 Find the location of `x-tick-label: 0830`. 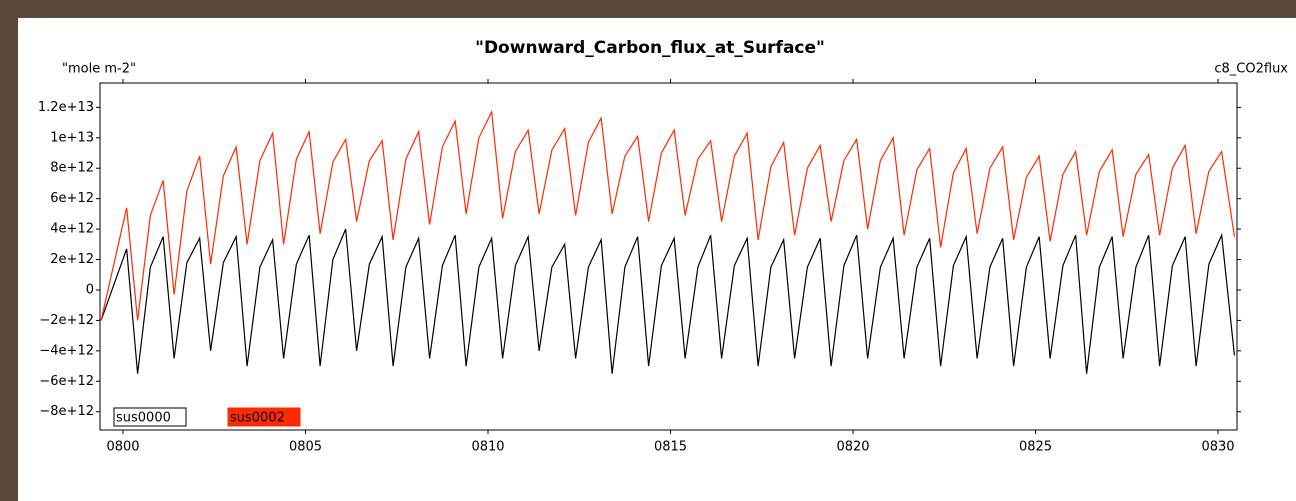

x-tick-label: 0830 is located at coordinates (1217, 447).